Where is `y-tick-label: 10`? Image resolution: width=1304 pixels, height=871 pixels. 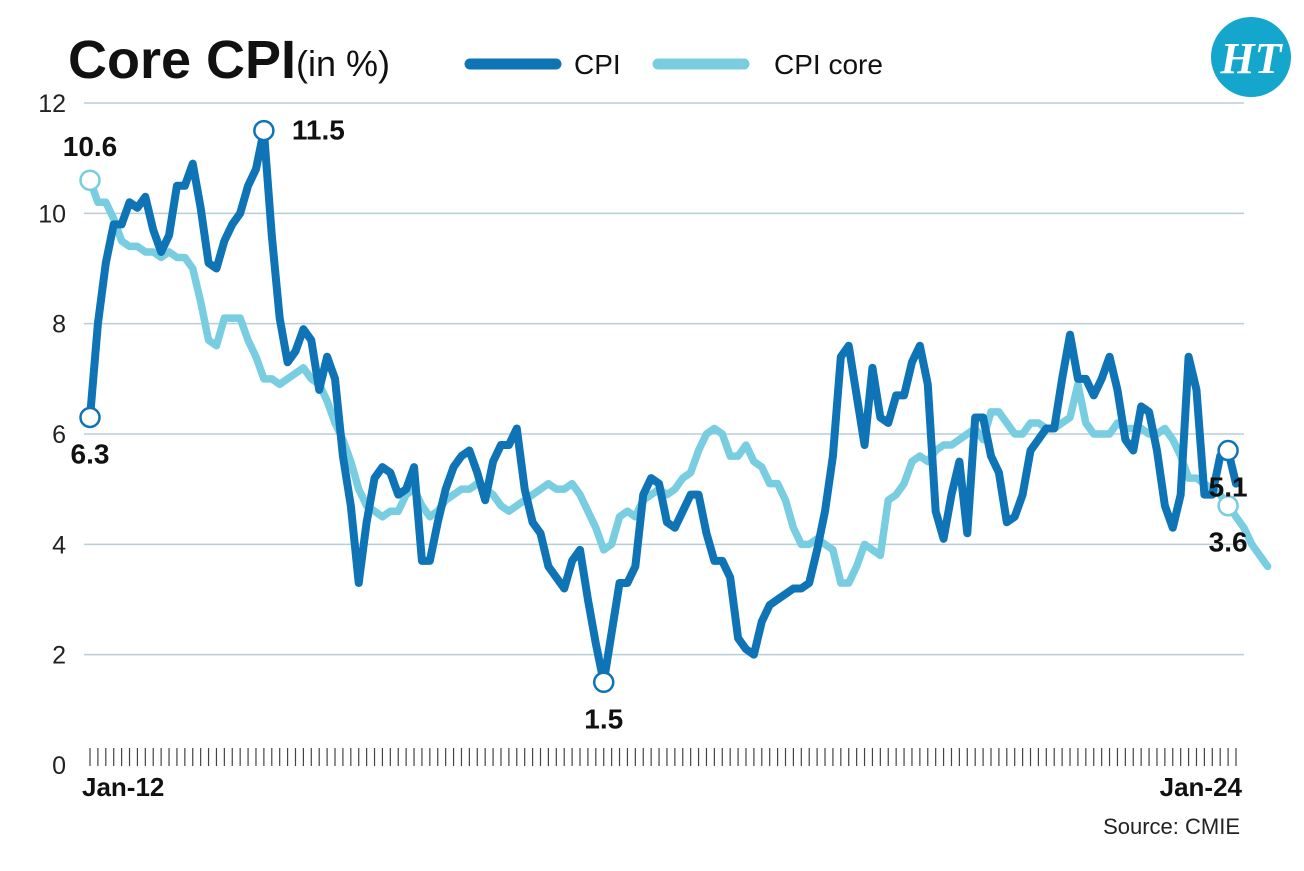 y-tick-label: 10 is located at coordinates (52, 214).